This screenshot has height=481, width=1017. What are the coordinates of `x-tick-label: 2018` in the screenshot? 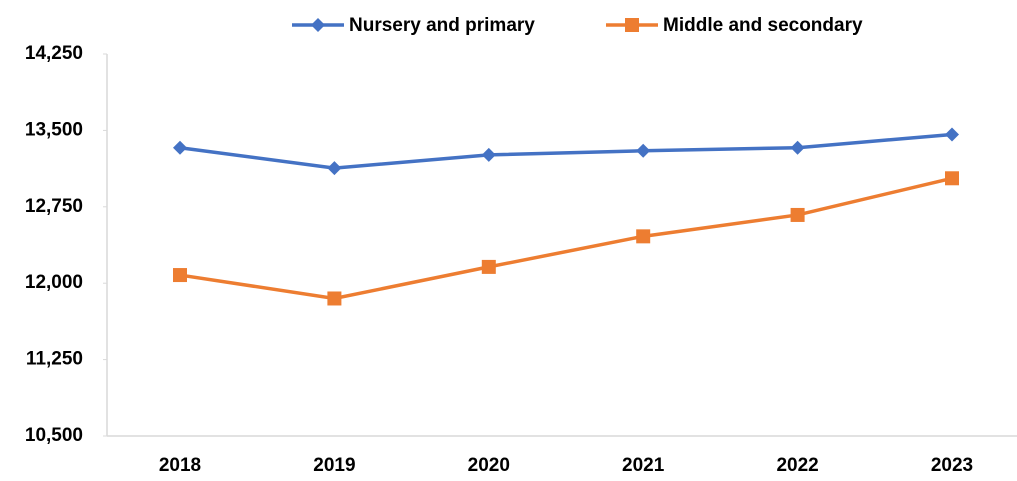 It's located at (180, 465).